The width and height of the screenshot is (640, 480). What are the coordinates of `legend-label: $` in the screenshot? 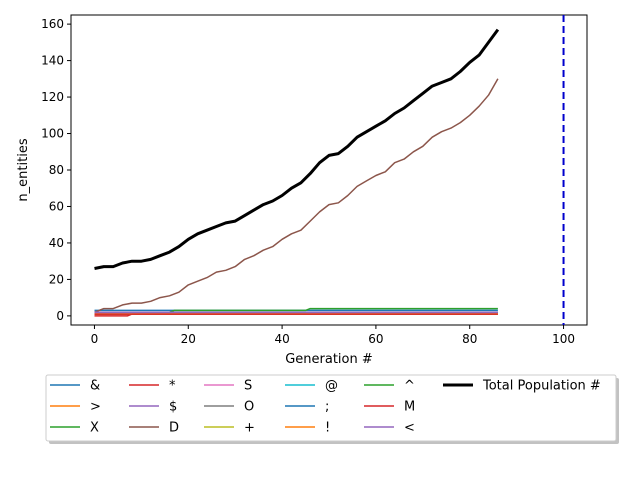 It's located at (173, 407).